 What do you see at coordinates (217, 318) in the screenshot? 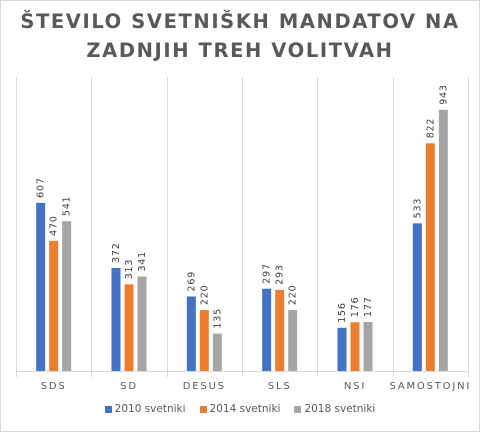
I see `data-label: 135` at bounding box center [217, 318].